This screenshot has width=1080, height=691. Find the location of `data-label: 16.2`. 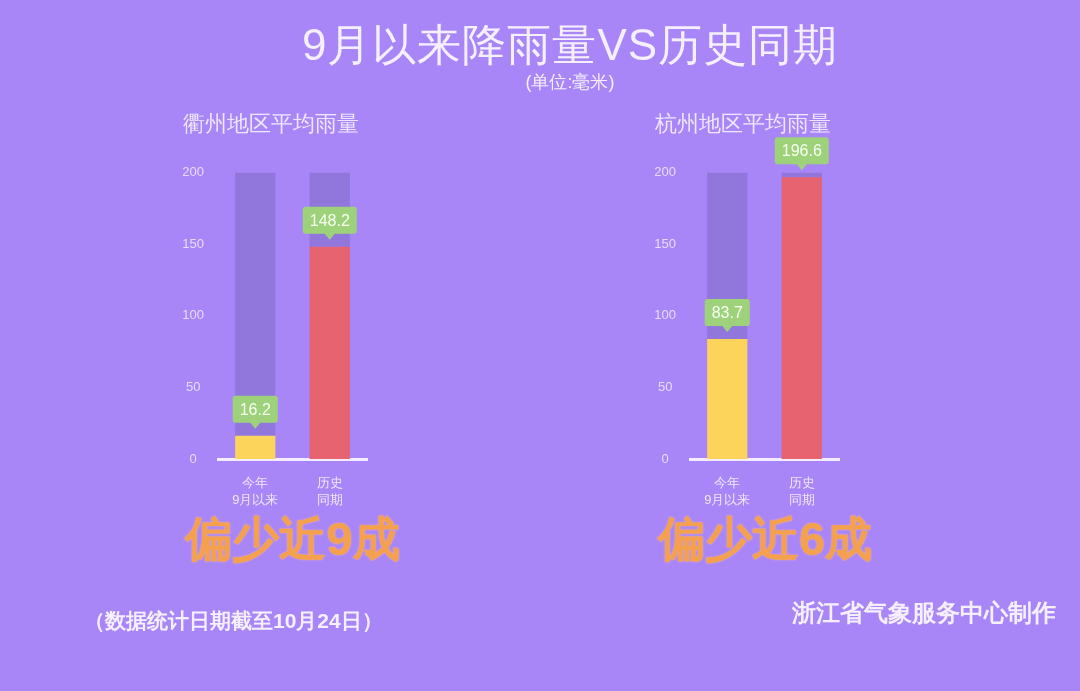

data-label: 16.2 is located at coordinates (255, 409).